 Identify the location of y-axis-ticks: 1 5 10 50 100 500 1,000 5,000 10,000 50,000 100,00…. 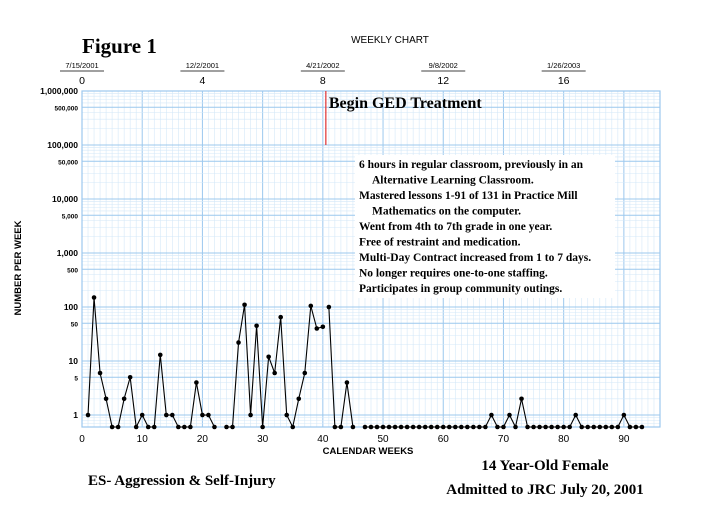
(59, 253).